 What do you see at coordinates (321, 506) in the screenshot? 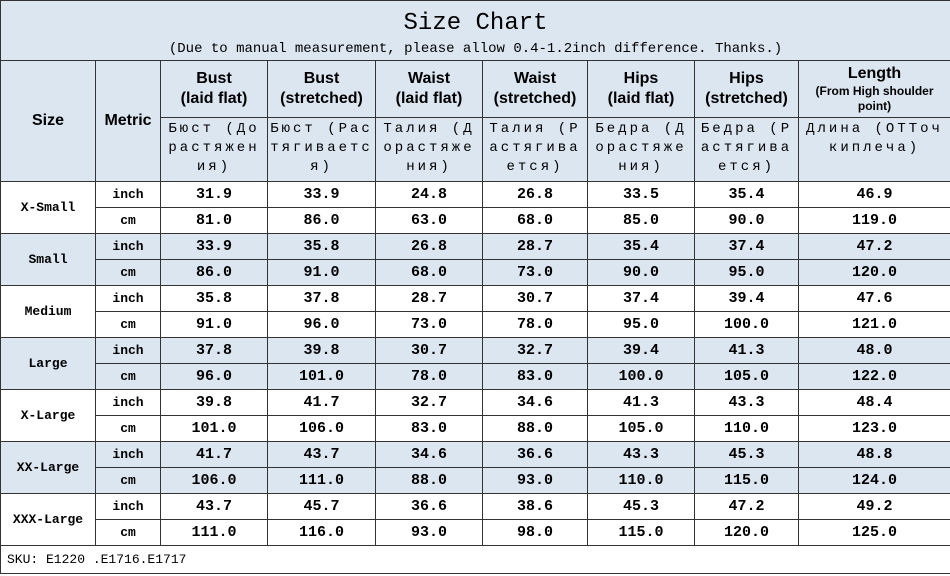
I see `value-cell: 45.7` at bounding box center [321, 506].